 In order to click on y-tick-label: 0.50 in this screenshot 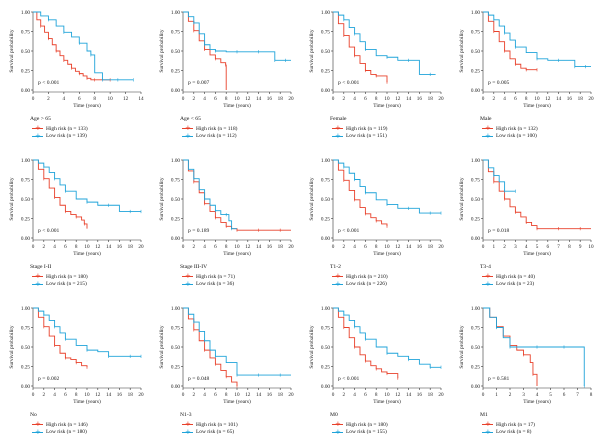, I will do `click(325, 52)`.